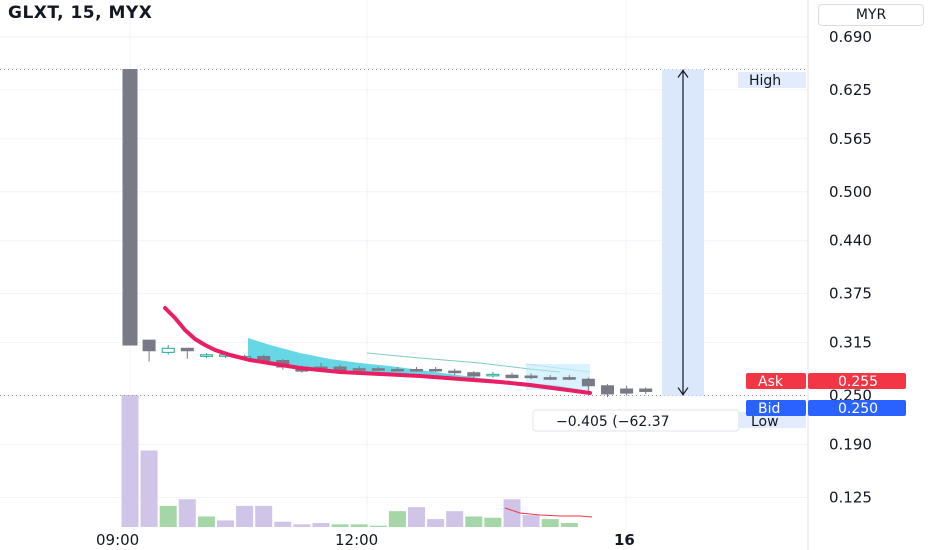  Describe the element at coordinates (683, 391) in the screenshot. I see `measure-arrow-down` at that location.